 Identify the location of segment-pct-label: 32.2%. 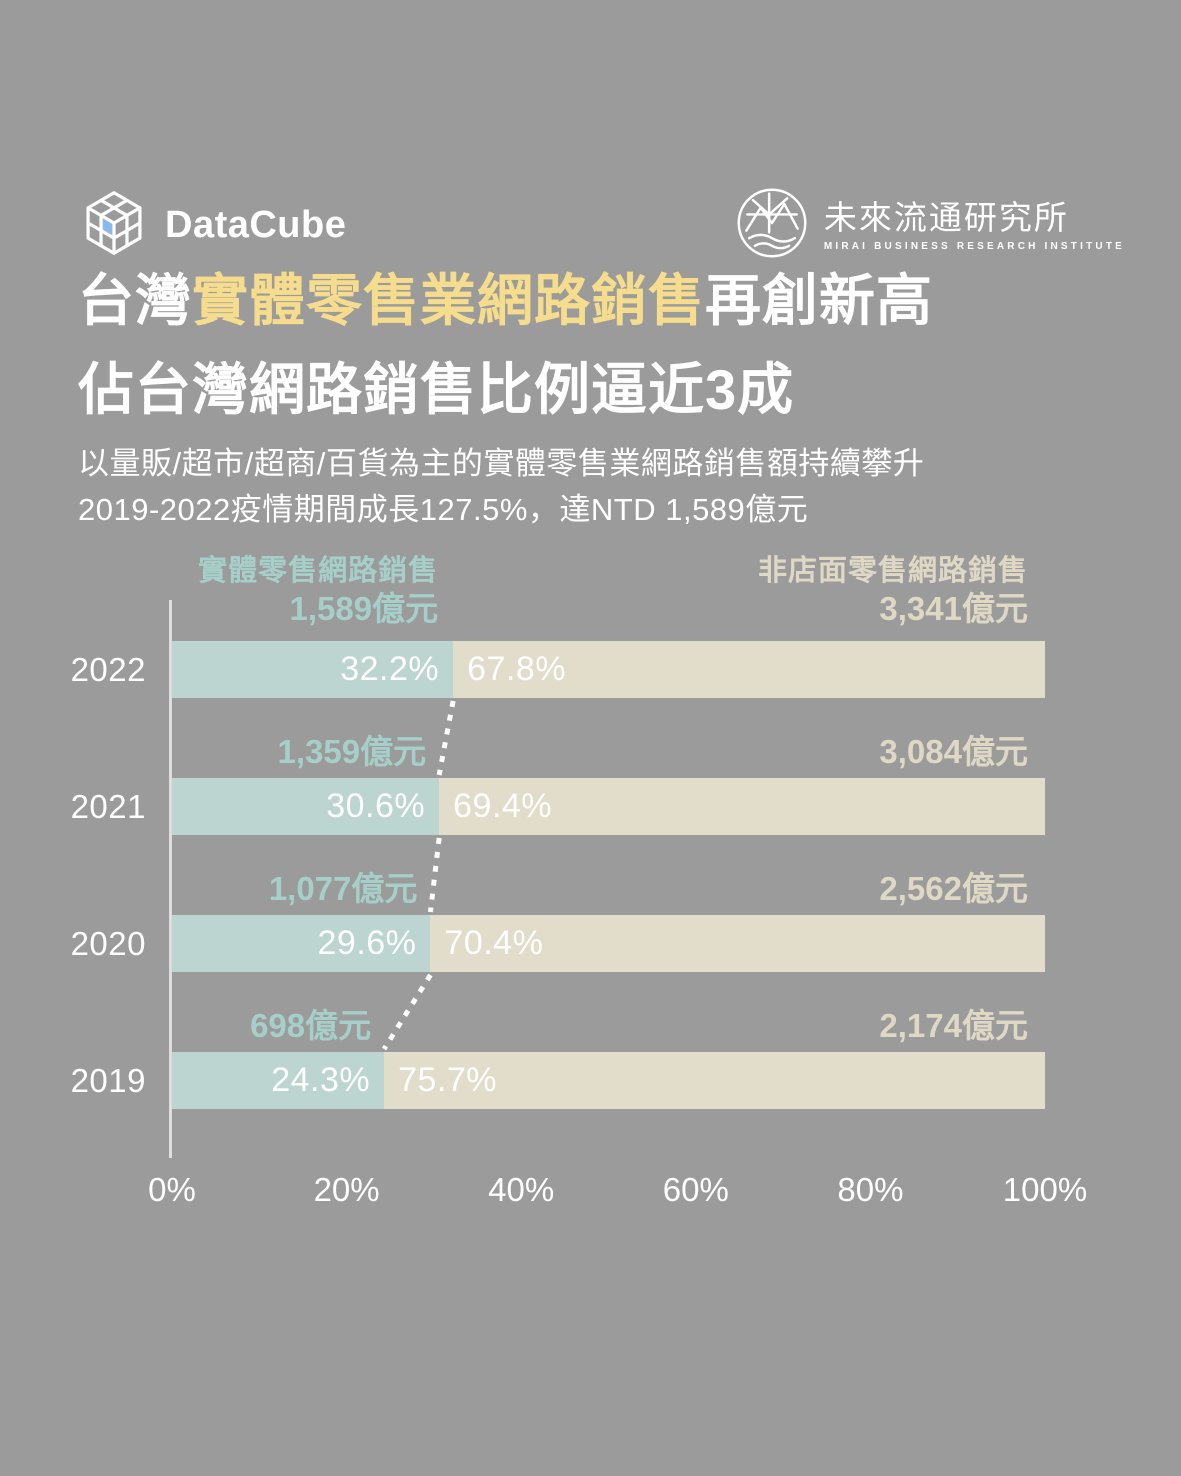
(390, 669).